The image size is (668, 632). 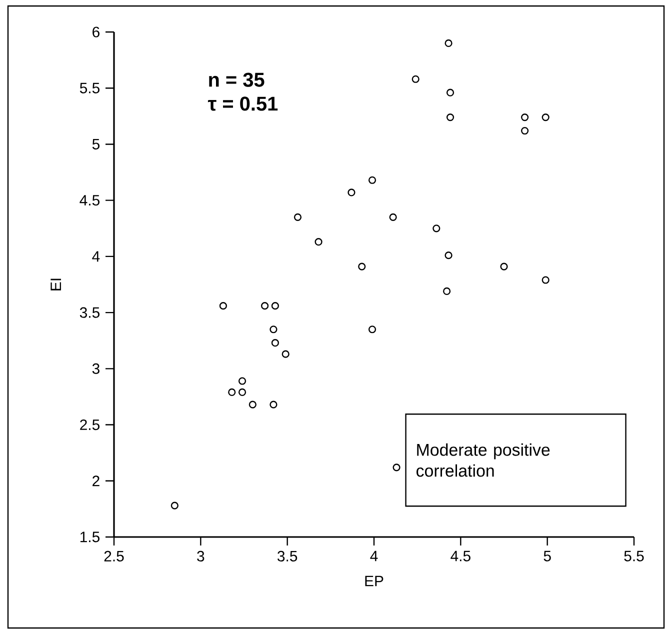 What do you see at coordinates (96, 368) in the screenshot?
I see `y-tick-label: 3` at bounding box center [96, 368].